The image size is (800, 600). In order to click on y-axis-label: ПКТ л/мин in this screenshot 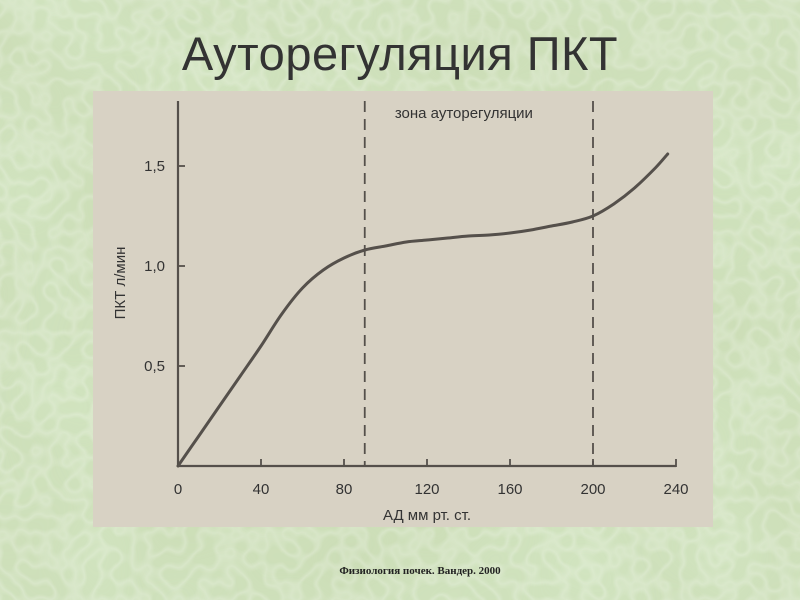, I will do `click(120, 283)`.